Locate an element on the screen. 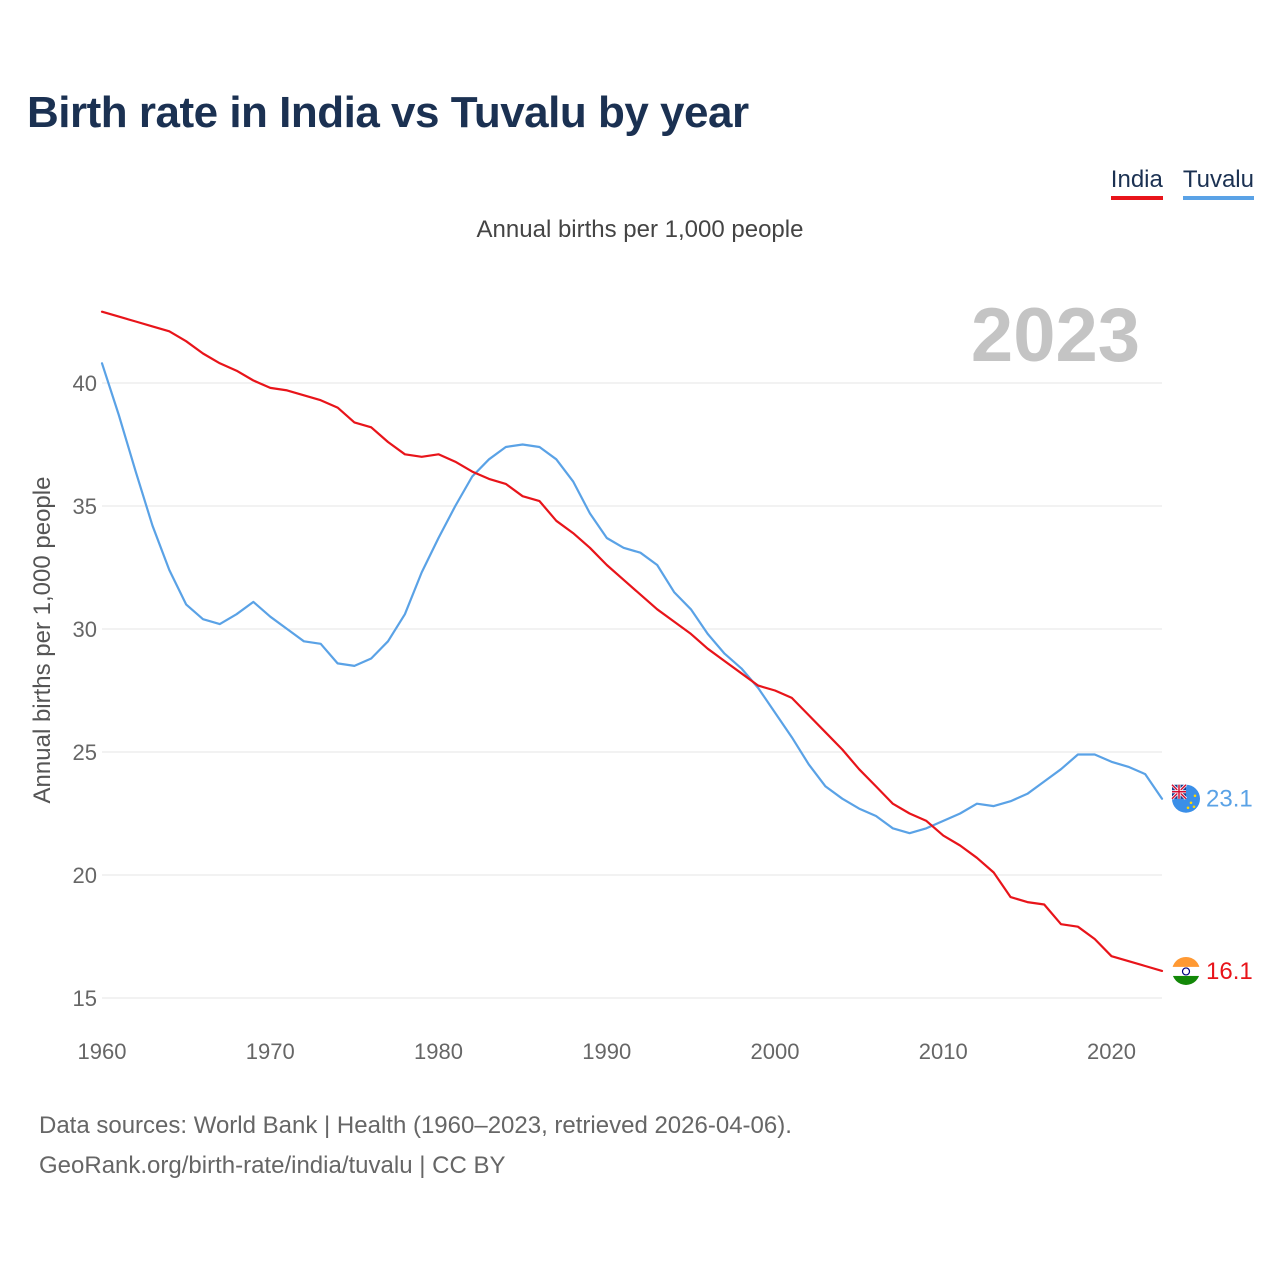 This screenshot has width=1280, height=1280. legend: India Tuvalu is located at coordinates (1182, 183).